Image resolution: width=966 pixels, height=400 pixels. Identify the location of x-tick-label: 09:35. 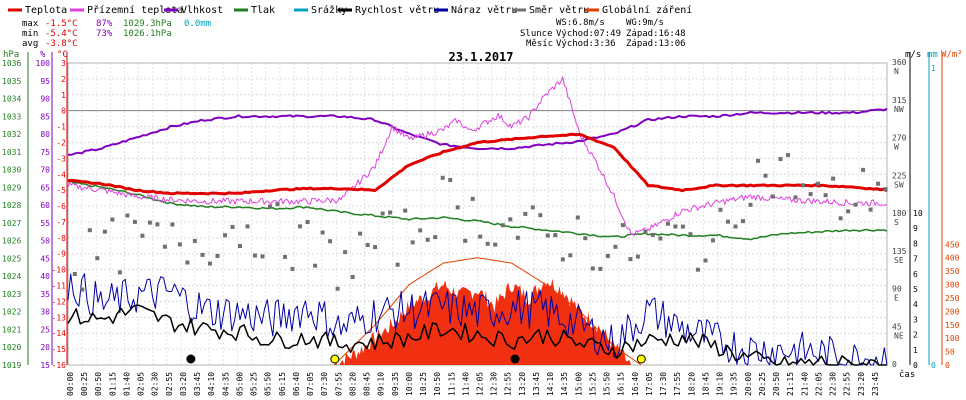
(395, 384).